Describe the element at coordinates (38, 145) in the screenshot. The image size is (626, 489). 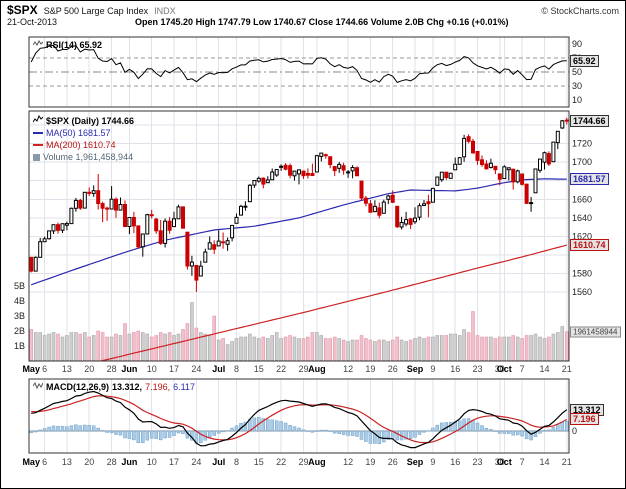
I see `ma200-line-icon` at that location.